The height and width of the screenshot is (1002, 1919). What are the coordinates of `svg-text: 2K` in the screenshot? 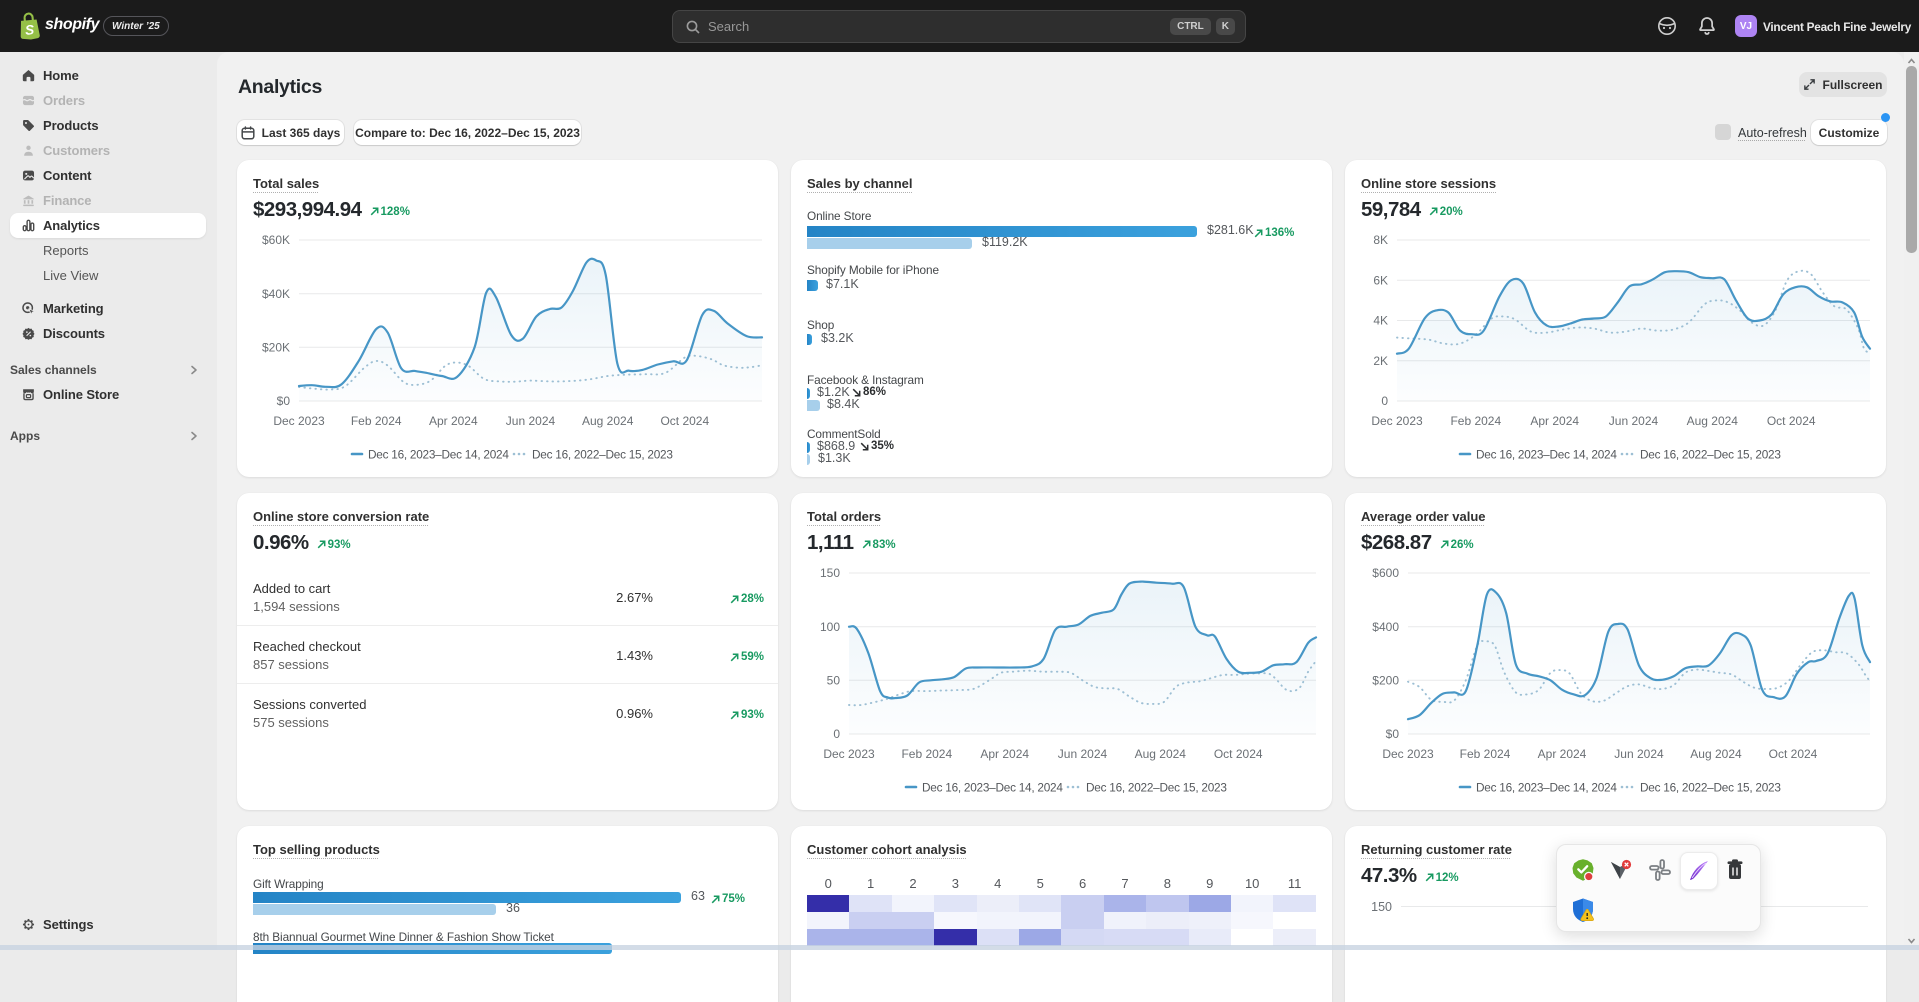 It's located at (1380, 361).